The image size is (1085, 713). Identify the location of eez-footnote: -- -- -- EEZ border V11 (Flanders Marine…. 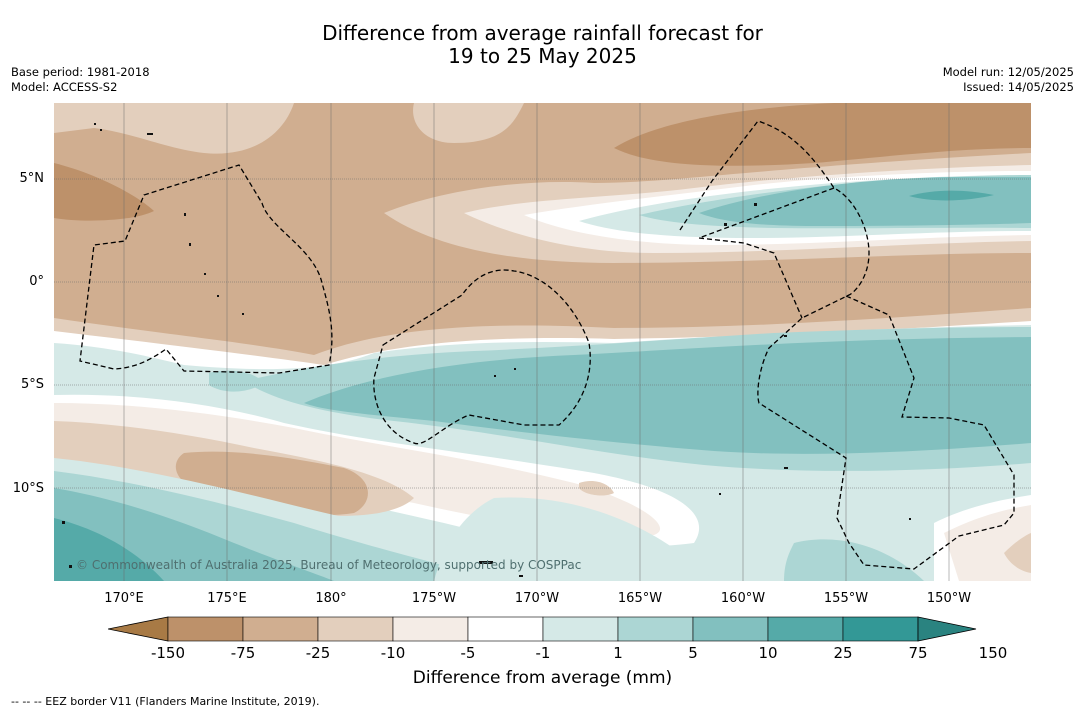
(165, 701).